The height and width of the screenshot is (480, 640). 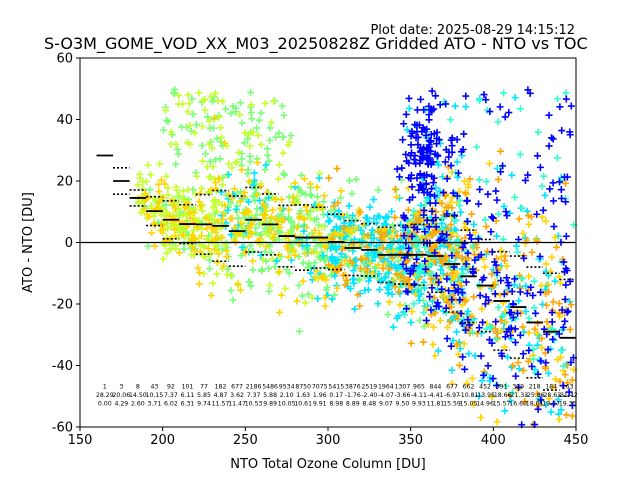 What do you see at coordinates (221, 395) in the screenshot?
I see `bin-mean-label: 4.87` at bounding box center [221, 395].